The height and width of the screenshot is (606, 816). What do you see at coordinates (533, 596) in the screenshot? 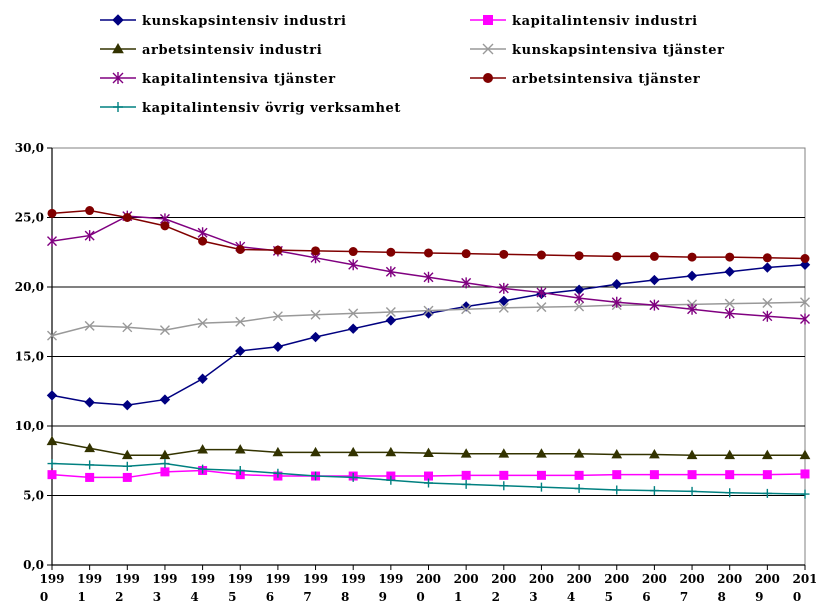
I see `x-tick-label-bottom: 3` at bounding box center [533, 596].